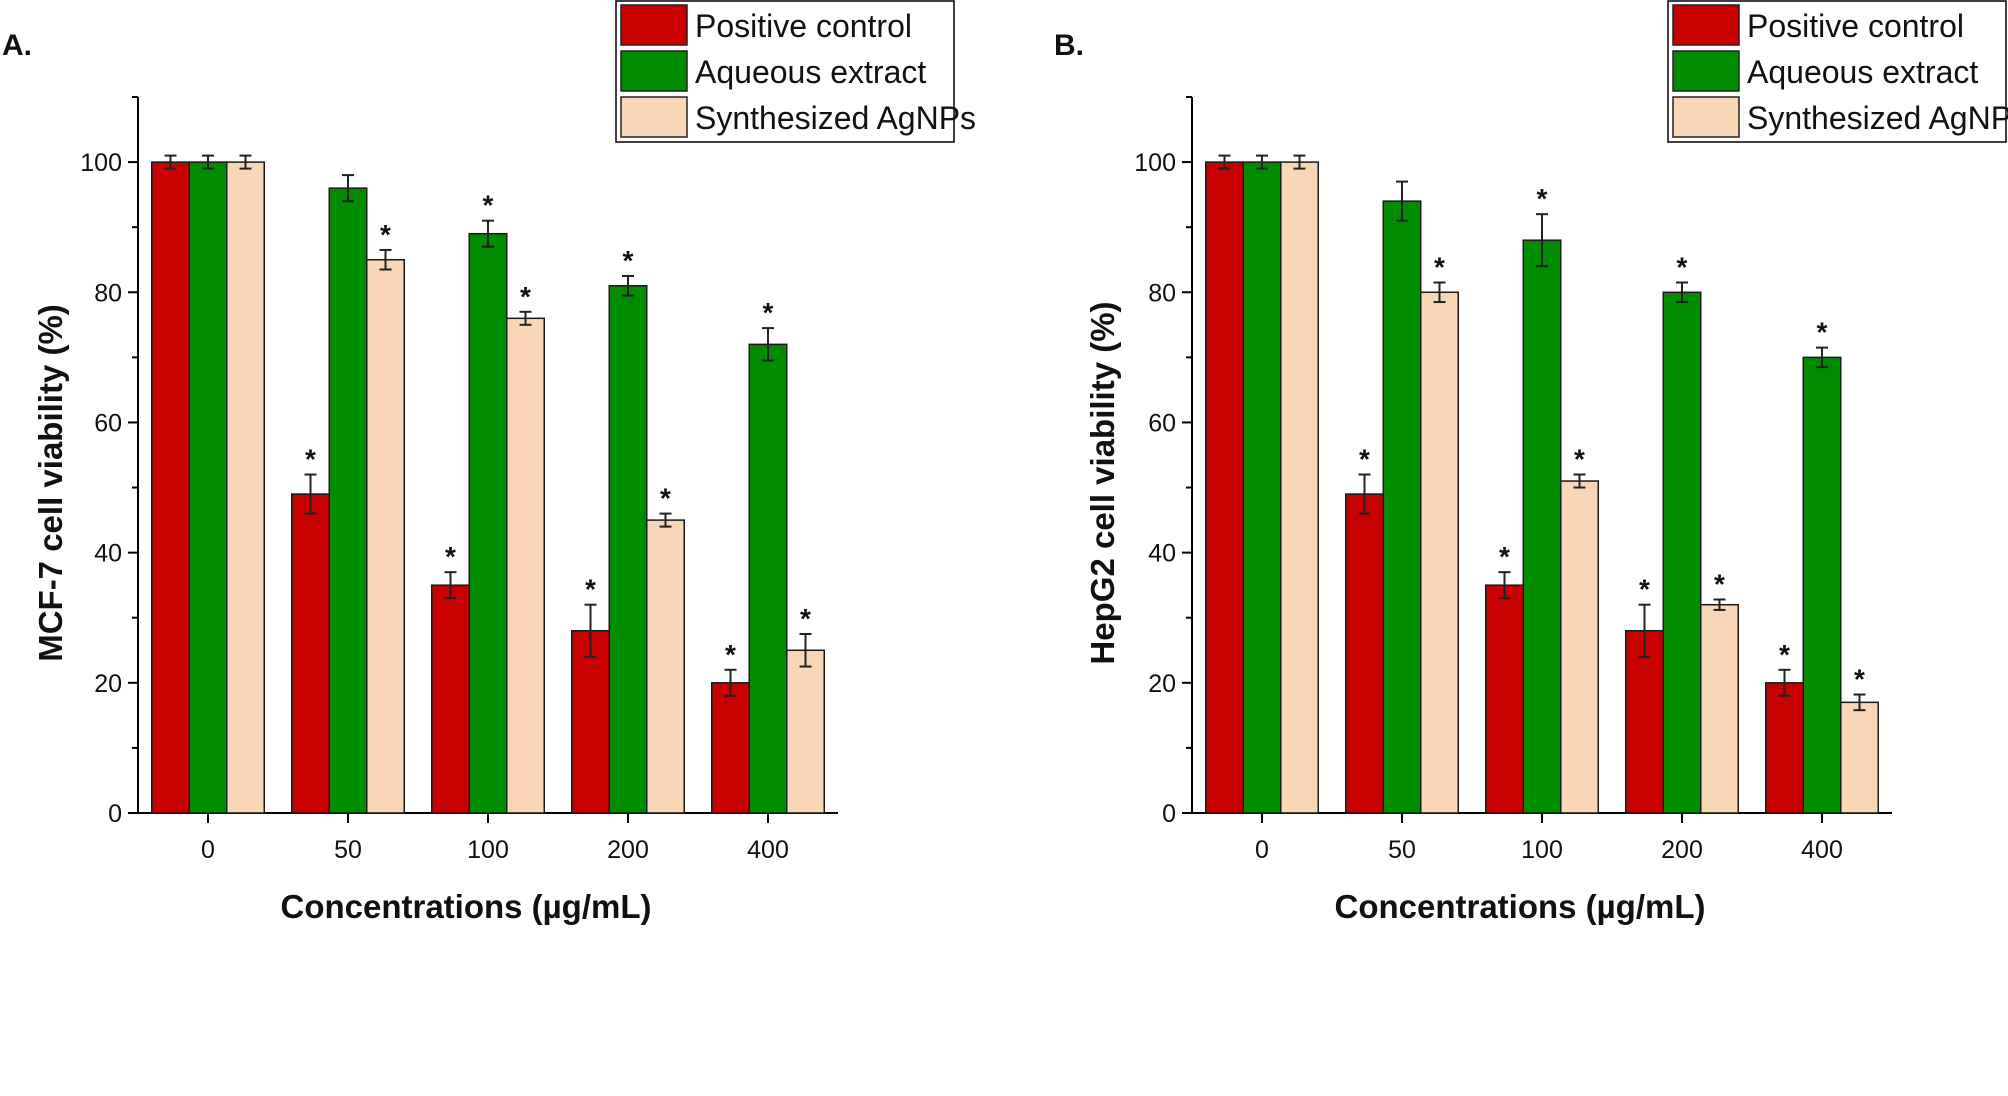 The width and height of the screenshot is (2008, 1096). What do you see at coordinates (1102, 482) in the screenshot?
I see `y-axis-title: HepG2 cell viability (%)` at bounding box center [1102, 482].